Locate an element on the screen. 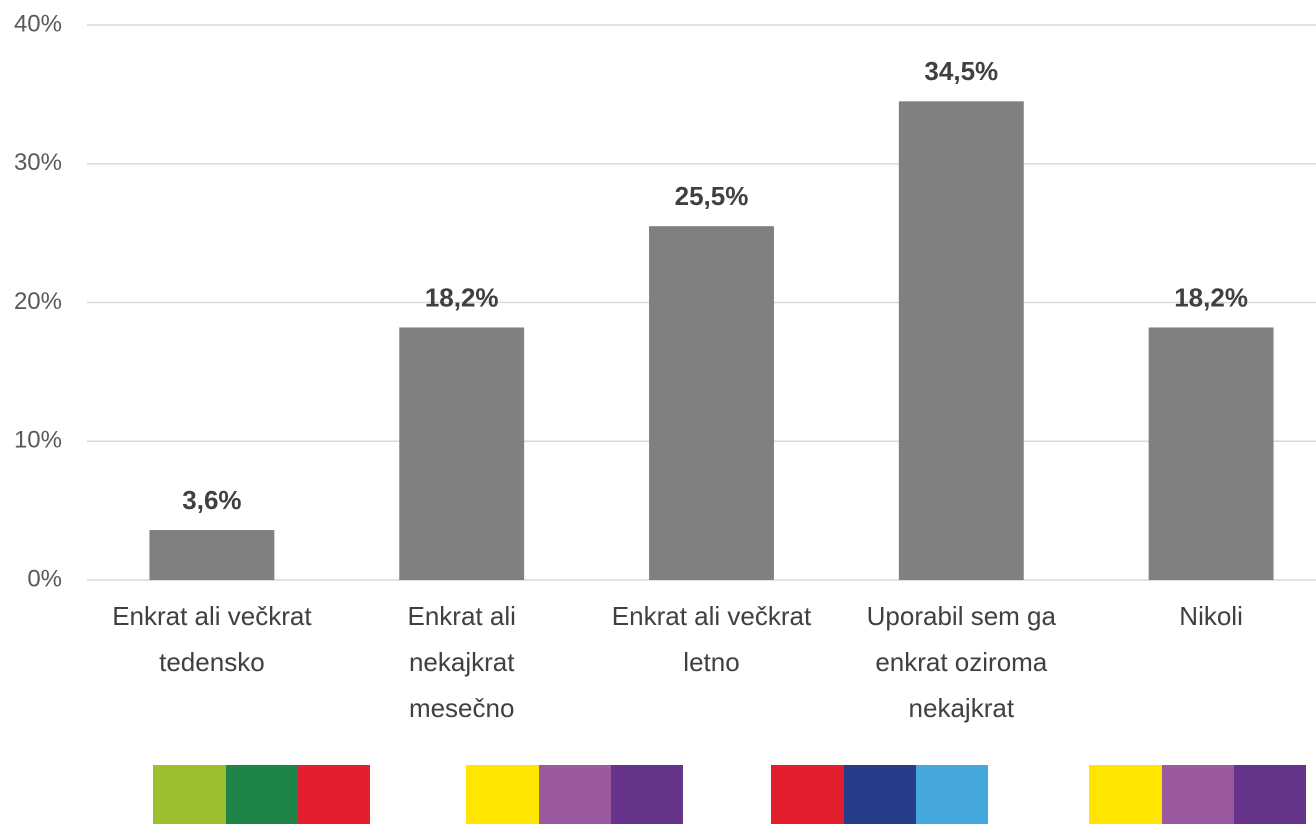 Image resolution: width=1316 pixels, height=824 pixels. x-tick-line: tedensko is located at coordinates (212, 662).